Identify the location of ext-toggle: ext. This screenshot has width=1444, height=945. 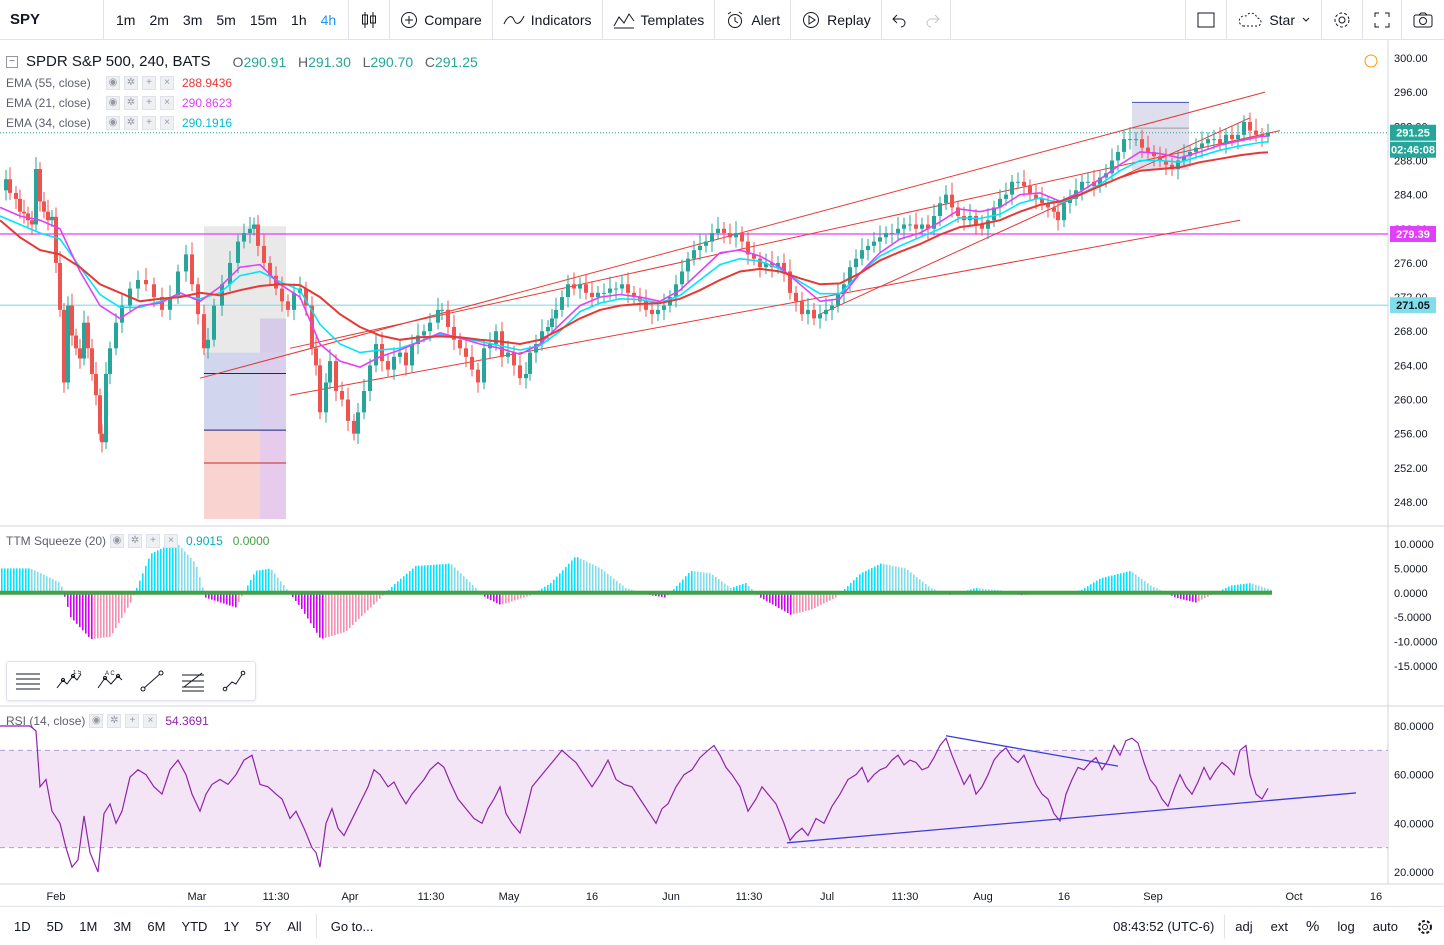
(1279, 926).